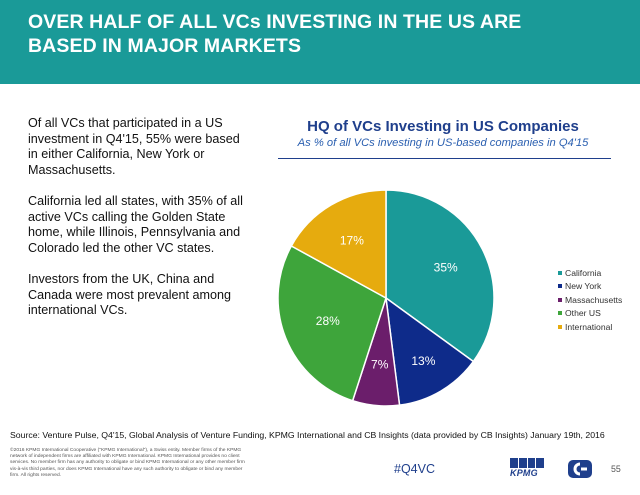 Image resolution: width=640 pixels, height=495 pixels. I want to click on page-number: 55, so click(616, 469).